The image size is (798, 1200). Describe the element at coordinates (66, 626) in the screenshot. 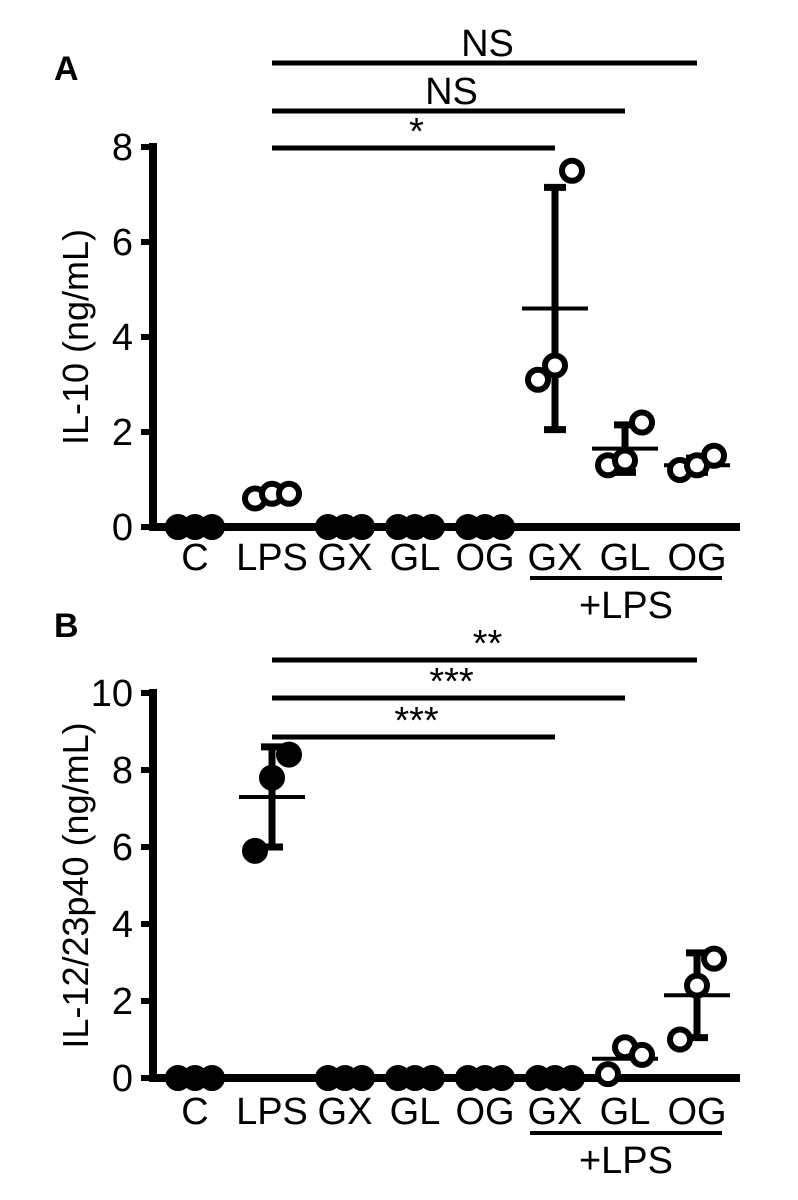

I see `panel-label: B` at that location.